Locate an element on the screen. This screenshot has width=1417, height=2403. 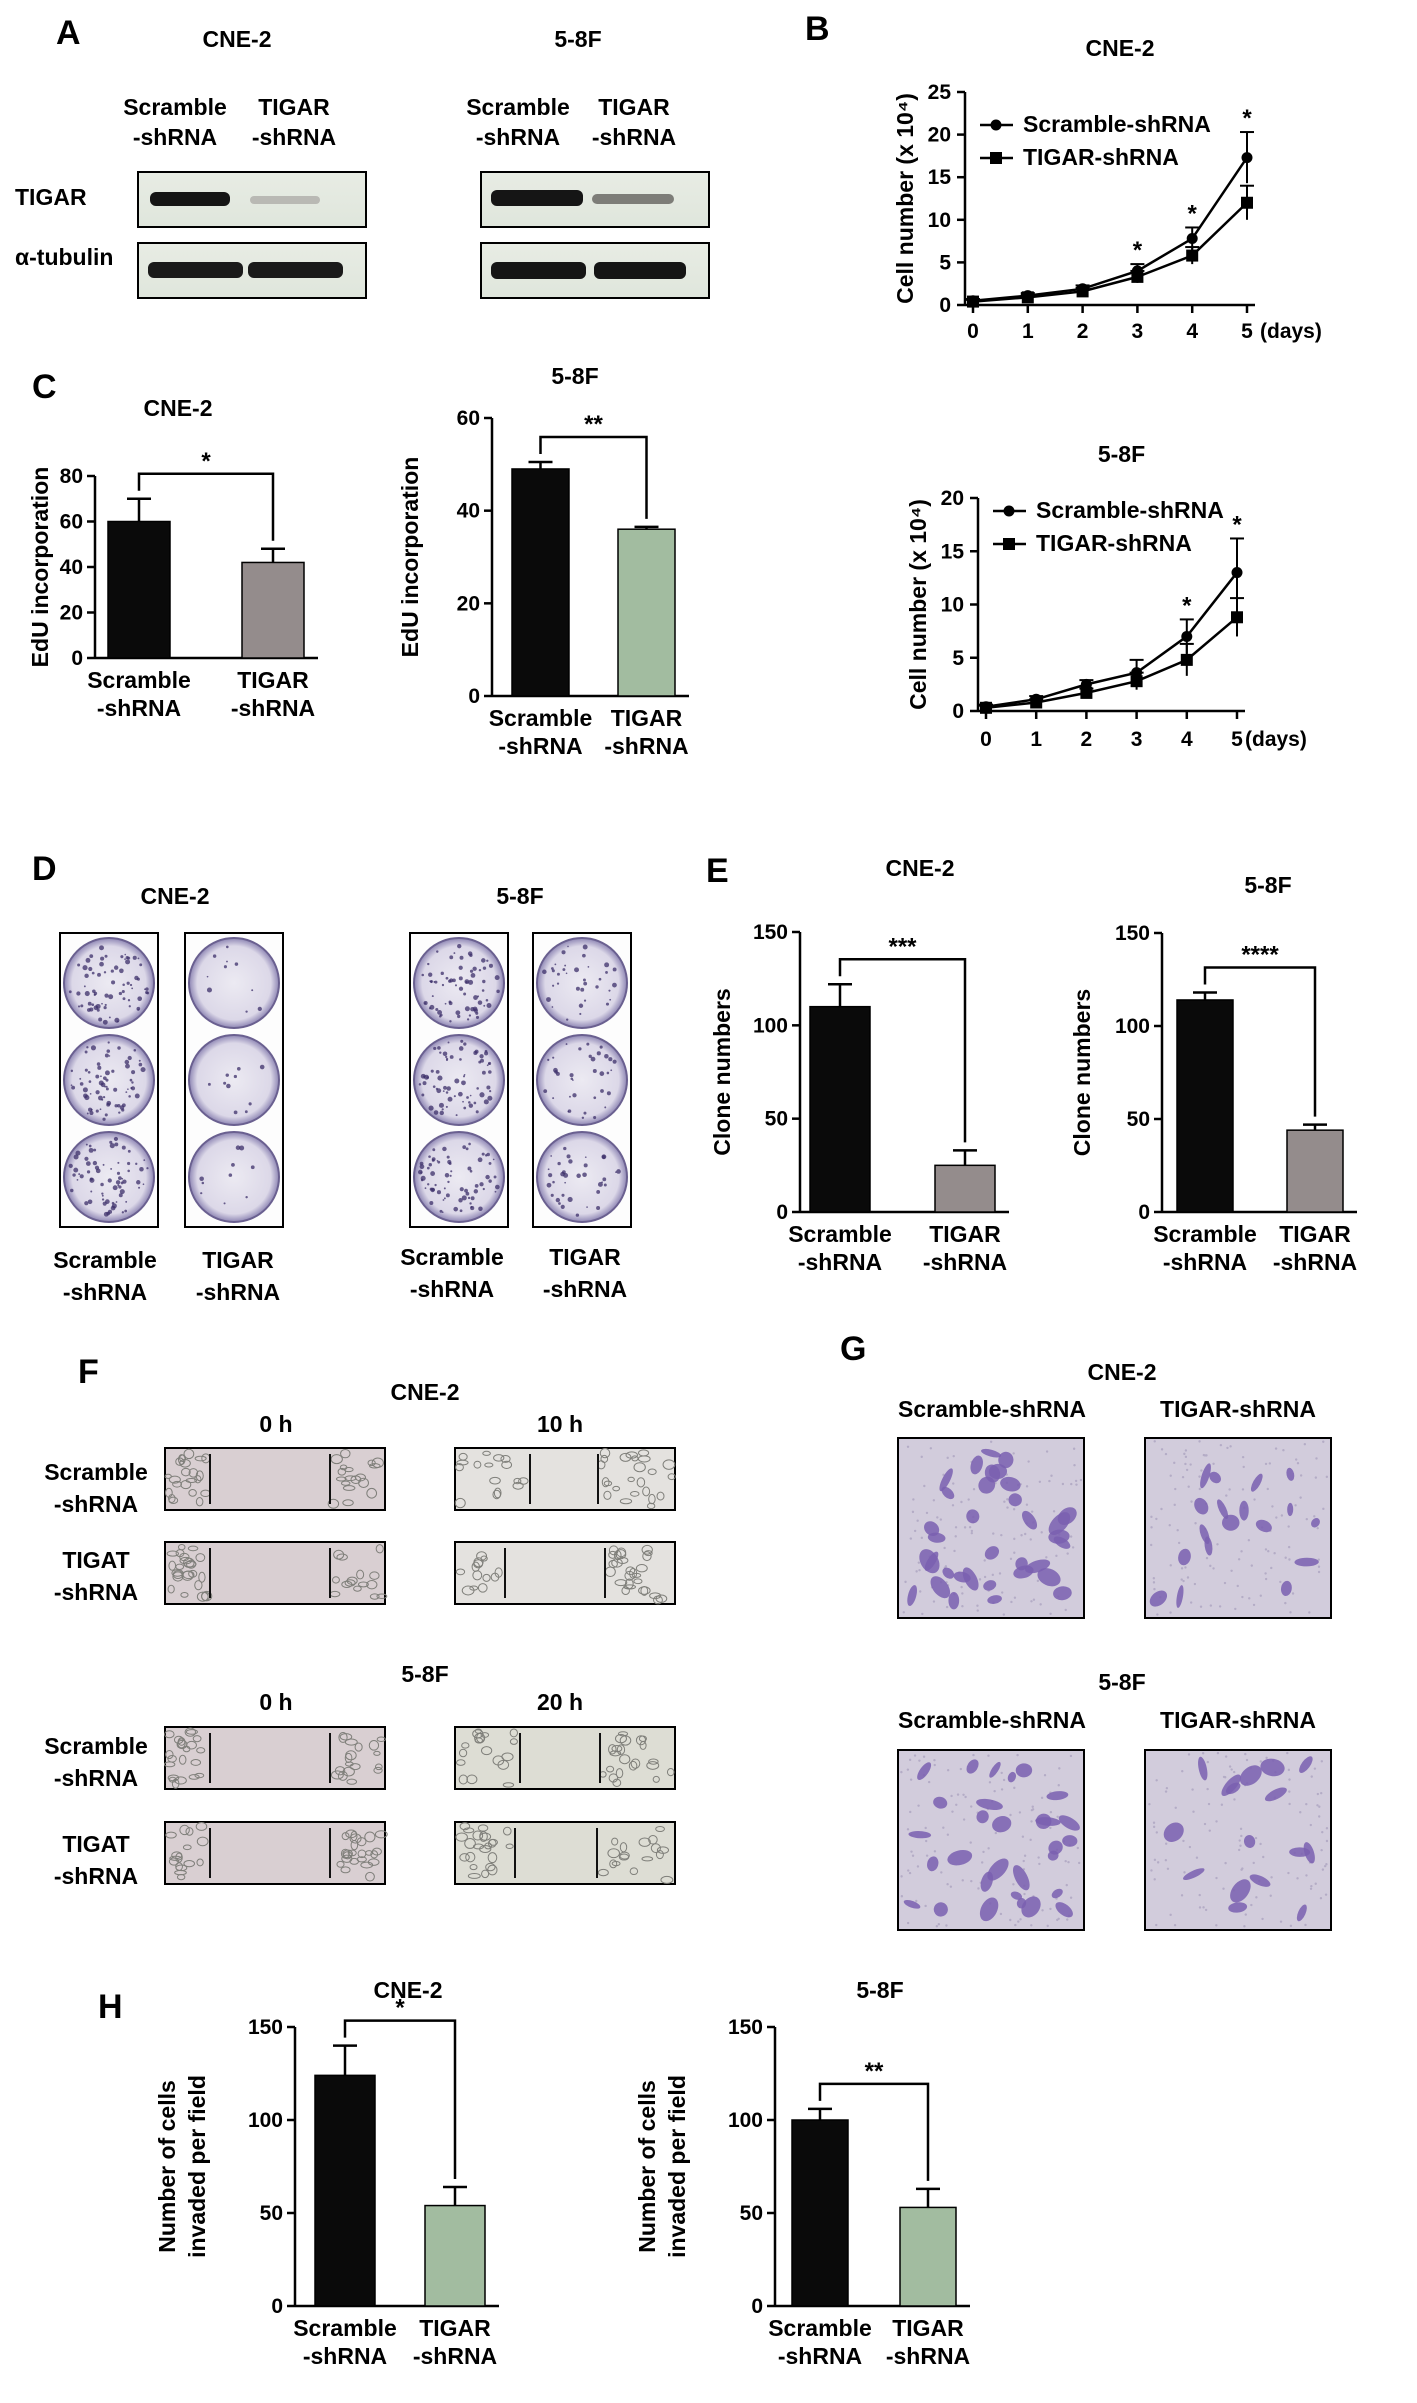
bar is located at coordinates (965, 1188).